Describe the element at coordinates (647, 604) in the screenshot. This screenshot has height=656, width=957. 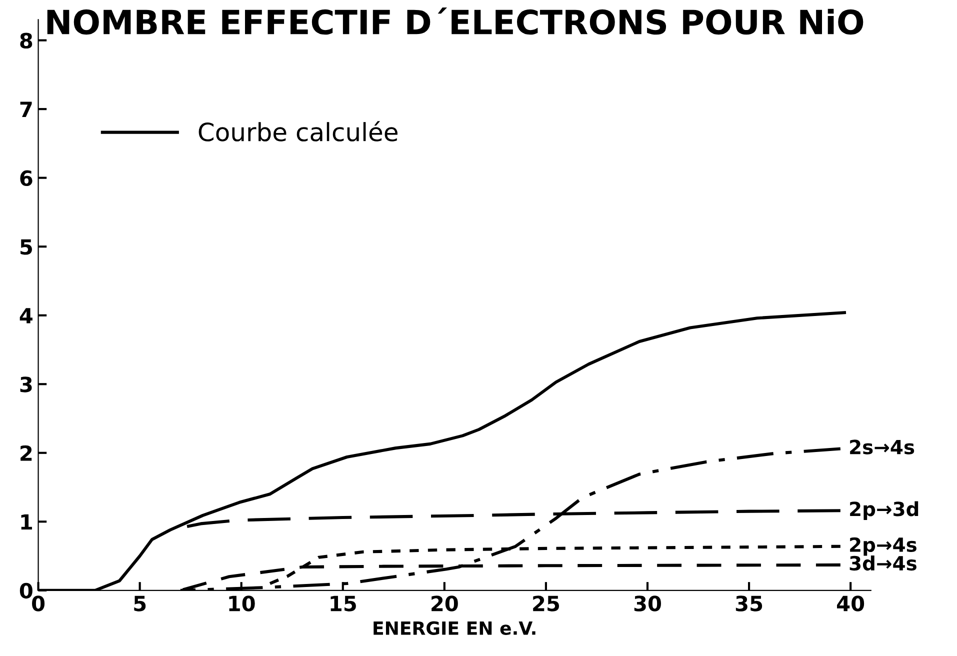
I see `x-tick-label: 30` at that location.